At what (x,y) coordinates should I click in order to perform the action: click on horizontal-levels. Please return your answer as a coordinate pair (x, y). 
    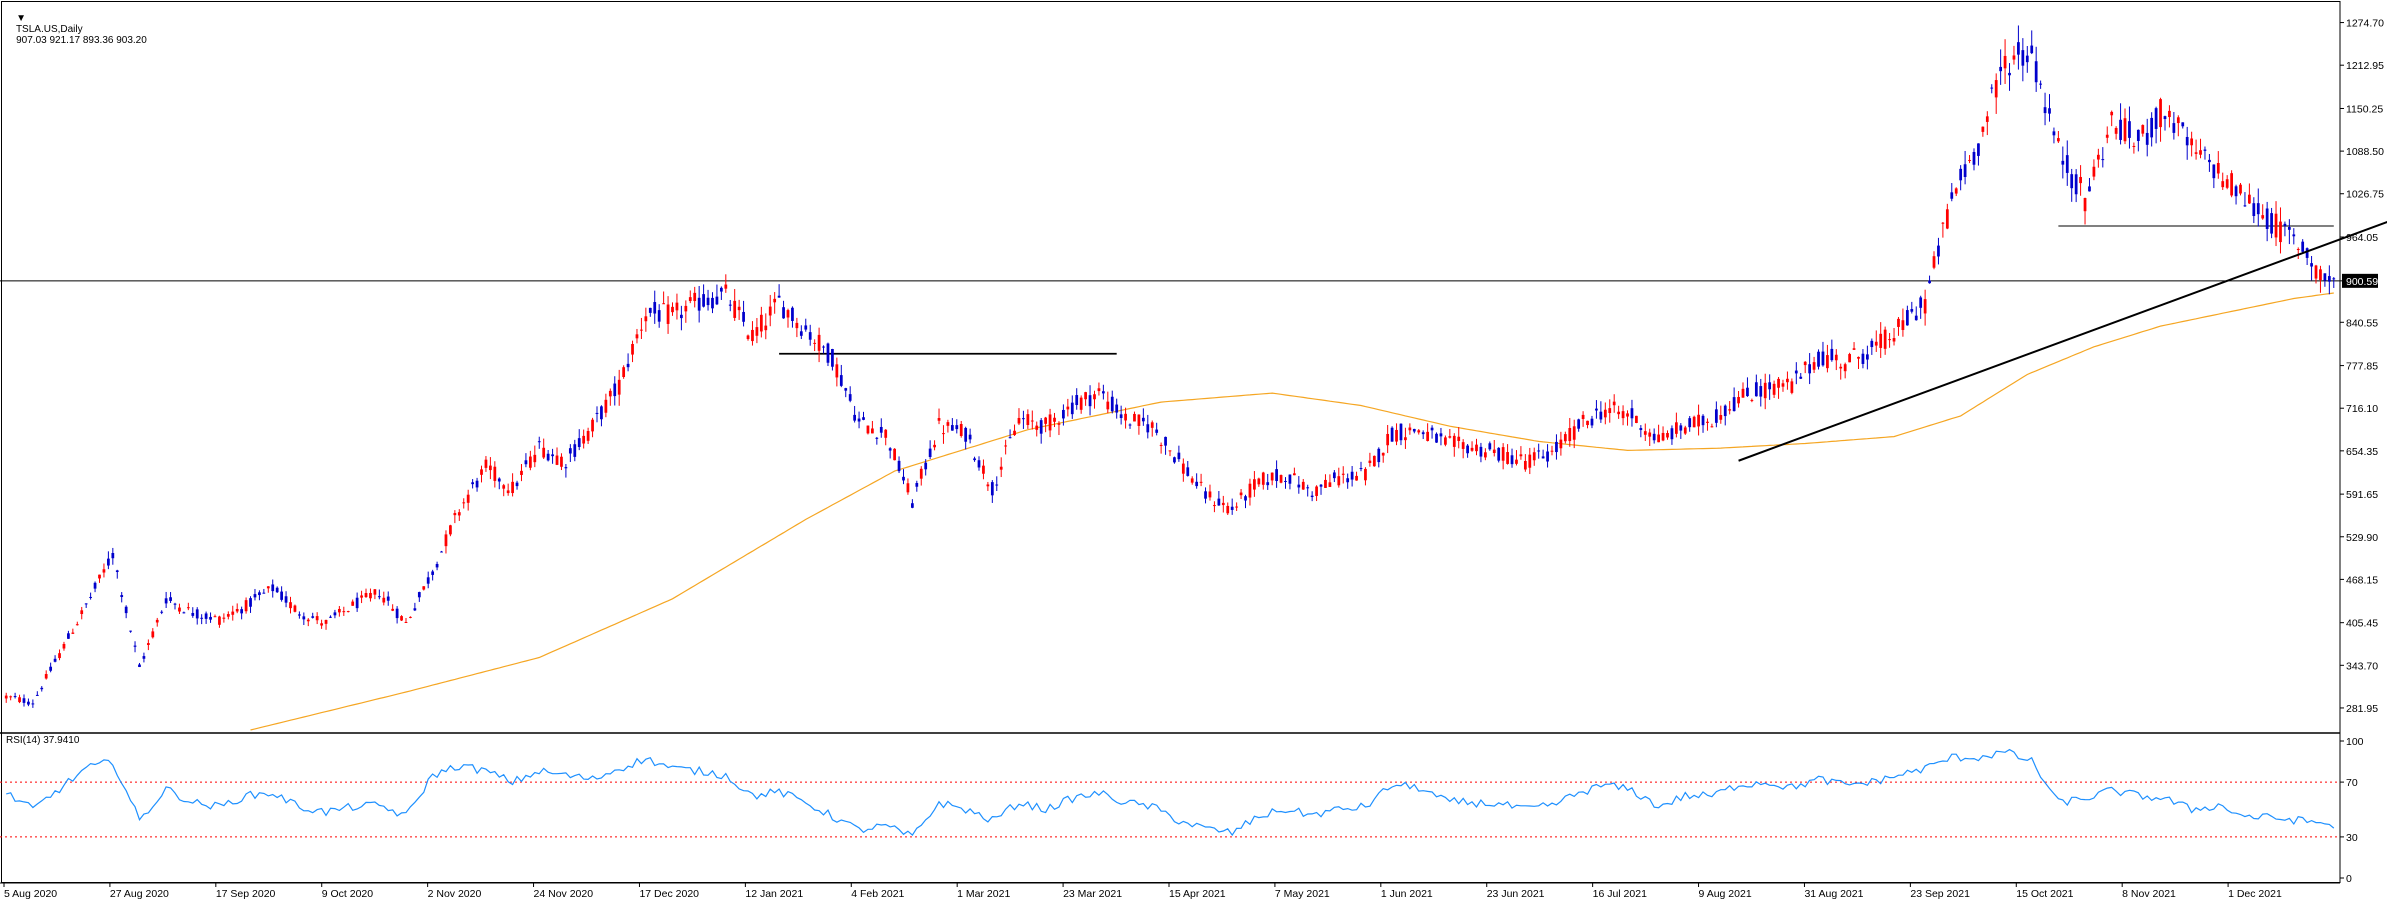
    Looking at the image, I should click on (1170, 290).